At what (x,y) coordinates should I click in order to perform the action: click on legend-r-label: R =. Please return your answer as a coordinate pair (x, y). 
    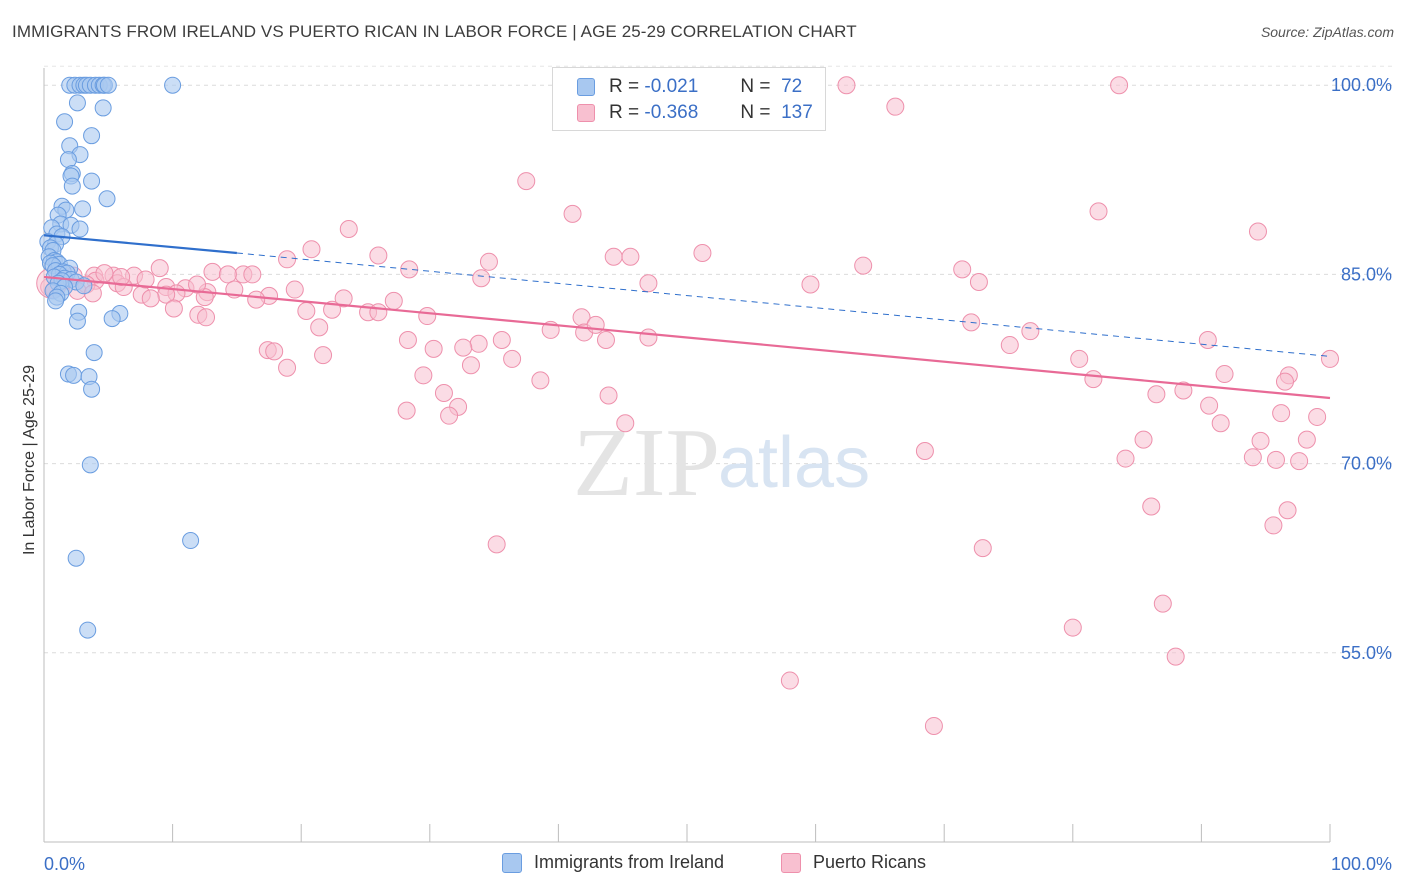
    Looking at the image, I should click on (624, 86).